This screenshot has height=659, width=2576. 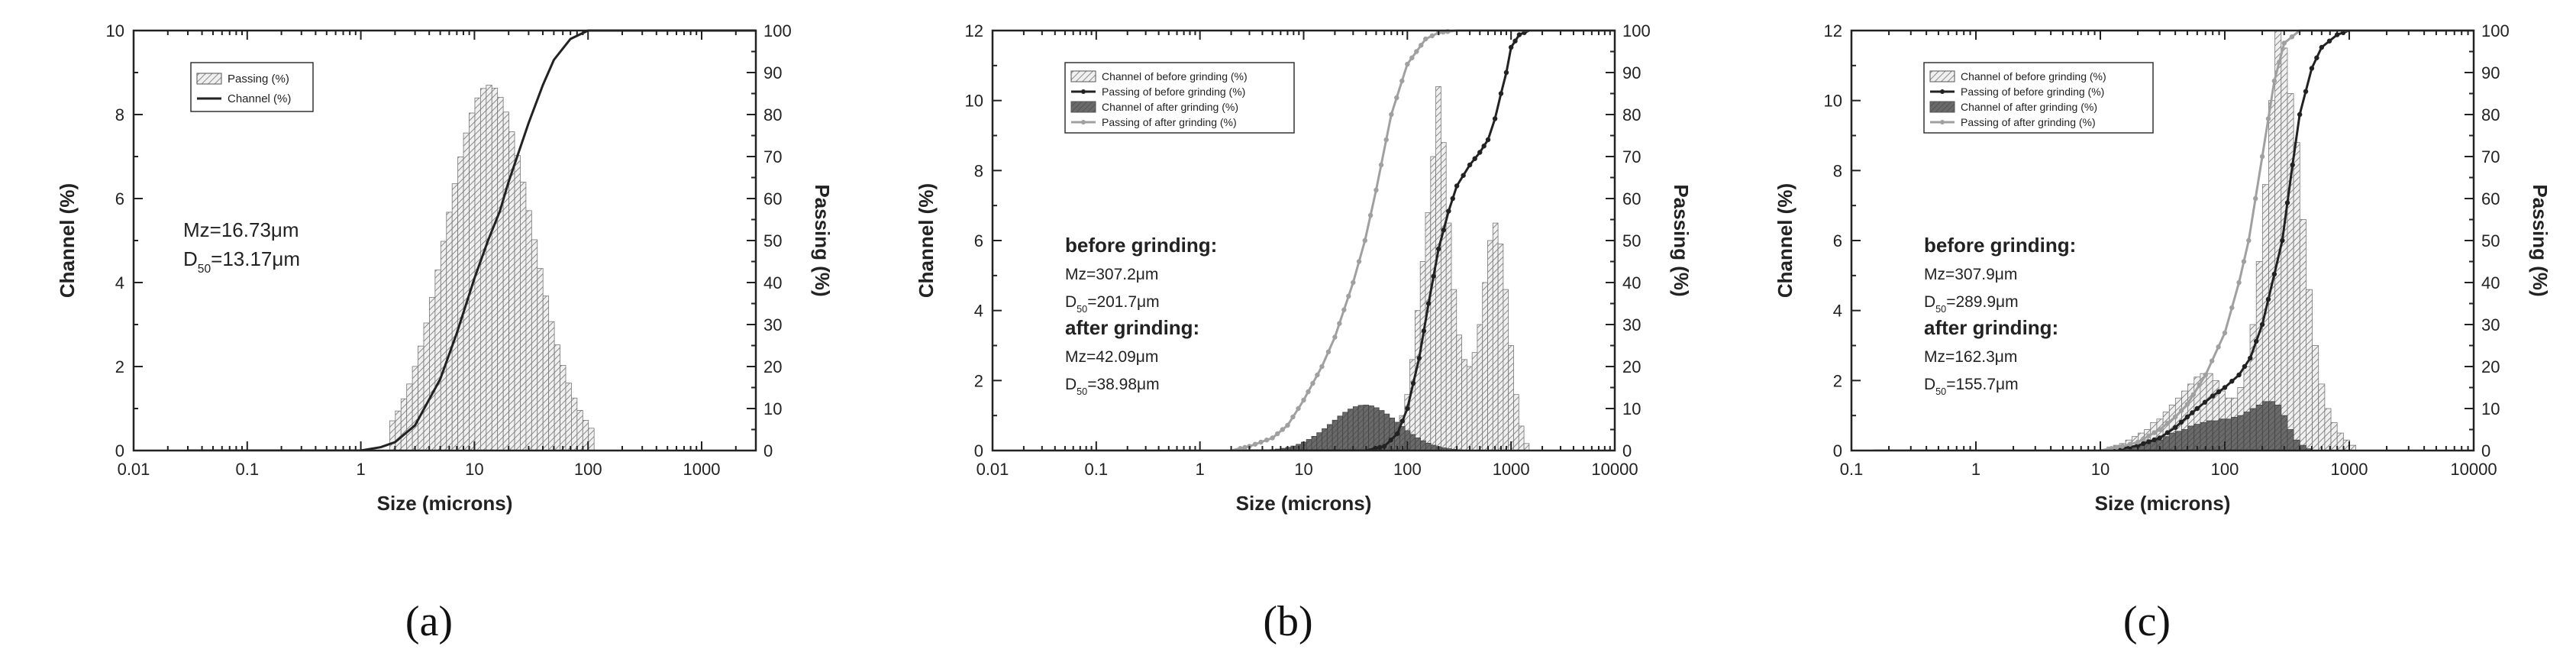 I want to click on x-tick-label: 1, so click(x=1200, y=470).